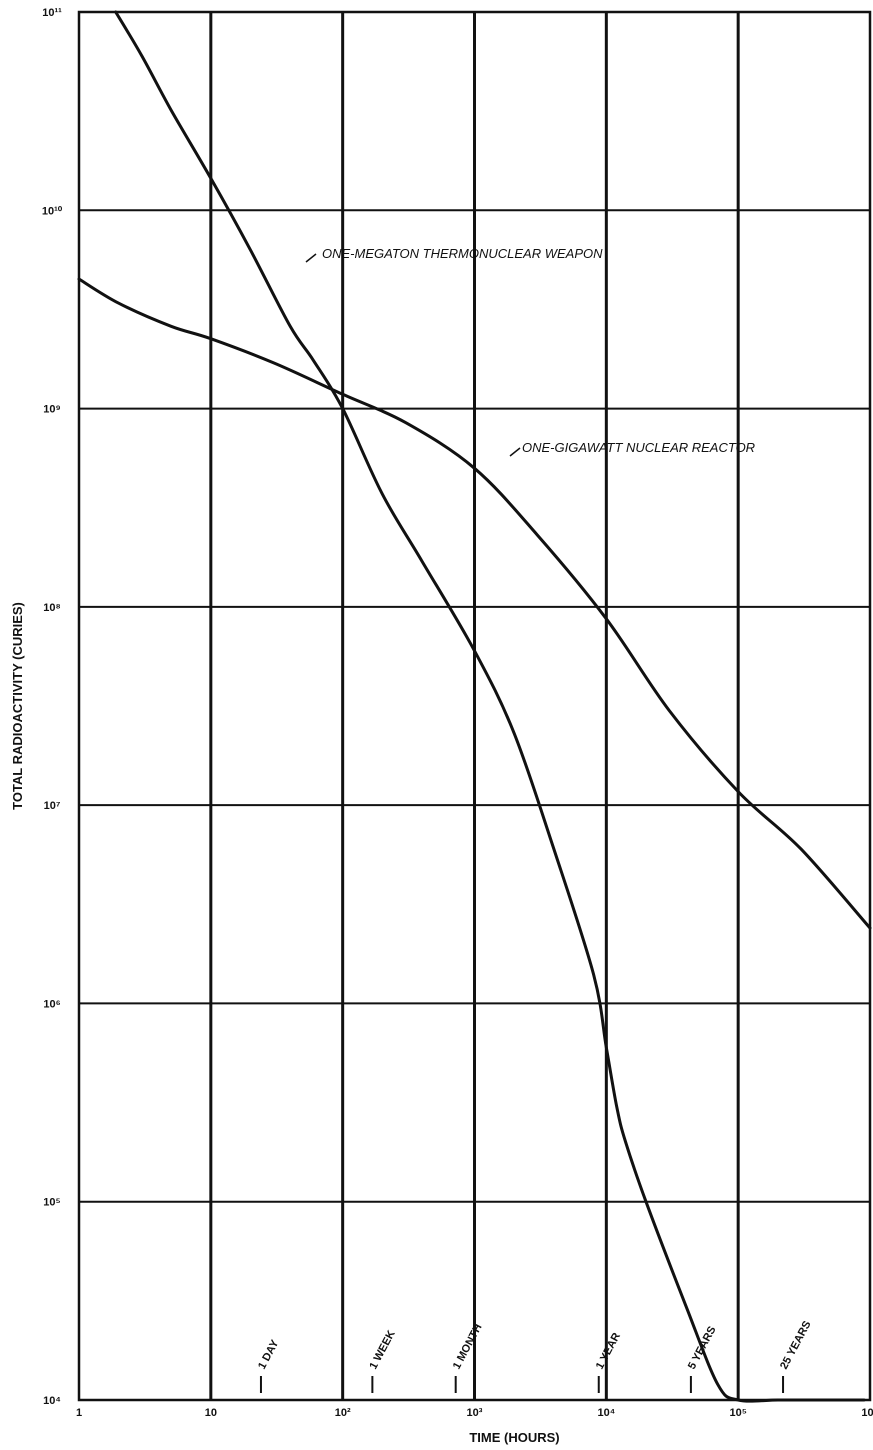 The width and height of the screenshot is (873, 1450). What do you see at coordinates (638, 447) in the screenshot?
I see `reactor-annotation: ONE-GIGAWATT NUCLEAR REACTOR` at bounding box center [638, 447].